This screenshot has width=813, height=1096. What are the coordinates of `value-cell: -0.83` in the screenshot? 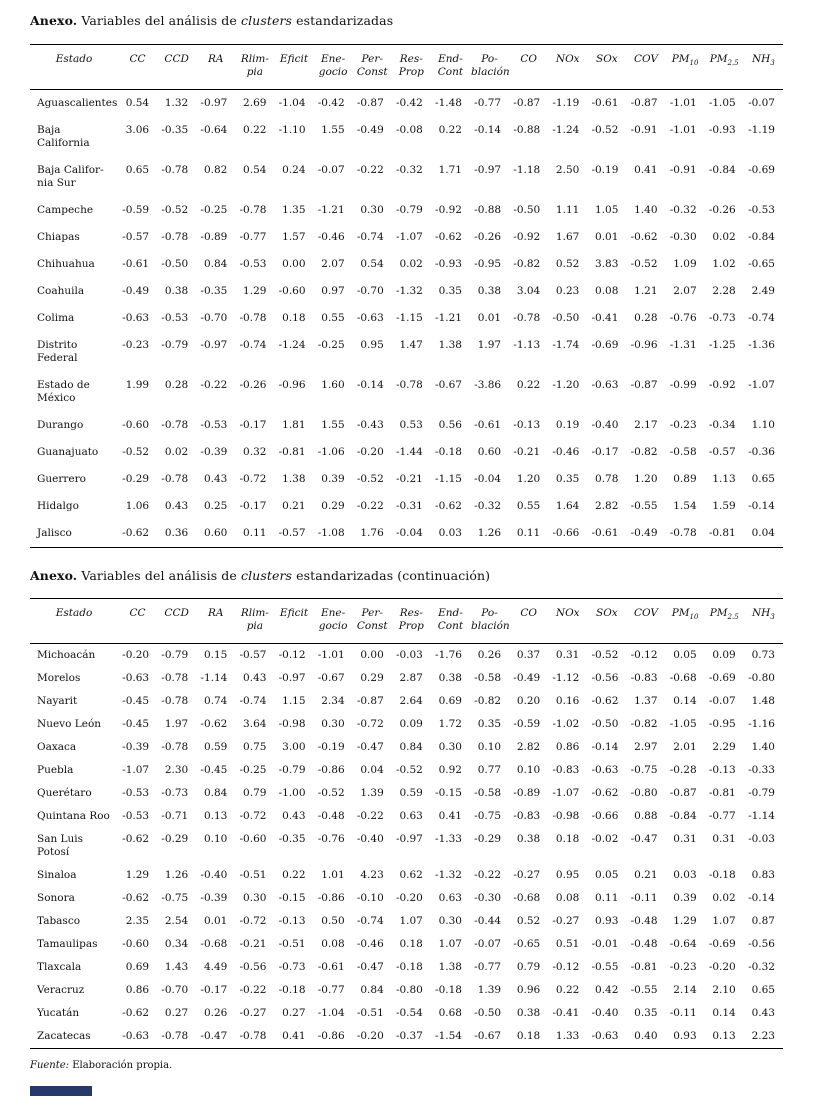 It's located at (527, 816).